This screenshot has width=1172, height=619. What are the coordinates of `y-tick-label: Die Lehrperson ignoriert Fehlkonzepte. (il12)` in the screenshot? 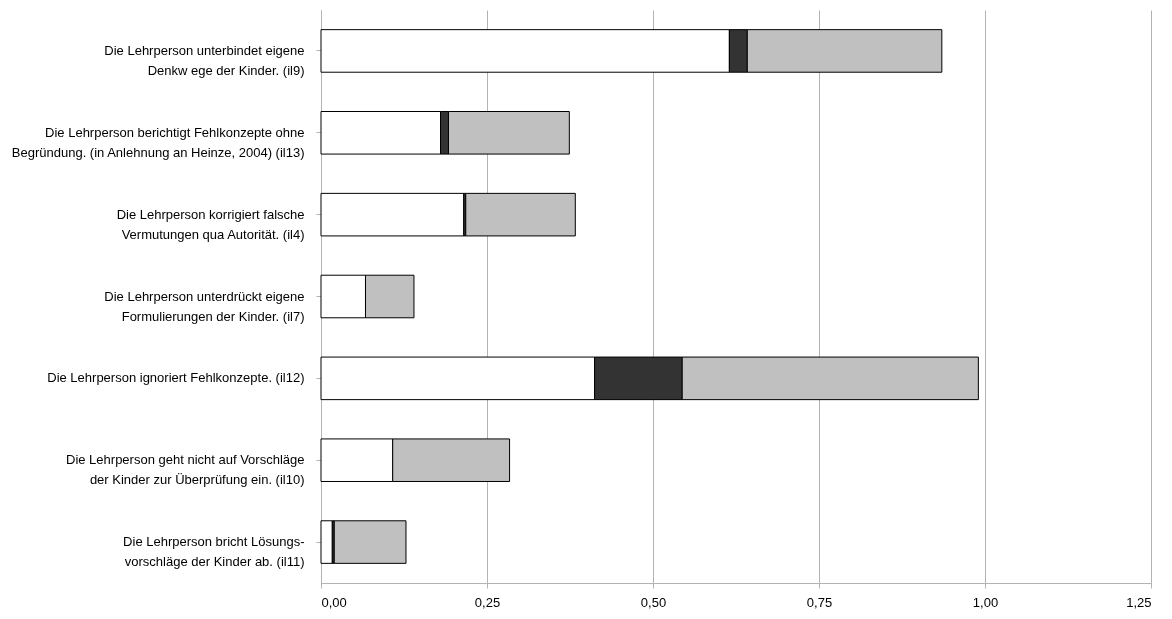 It's located at (176, 378).